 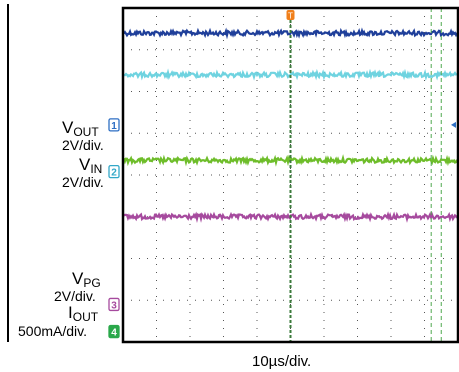 I want to click on channel-1-marker-icon, so click(x=114, y=125).